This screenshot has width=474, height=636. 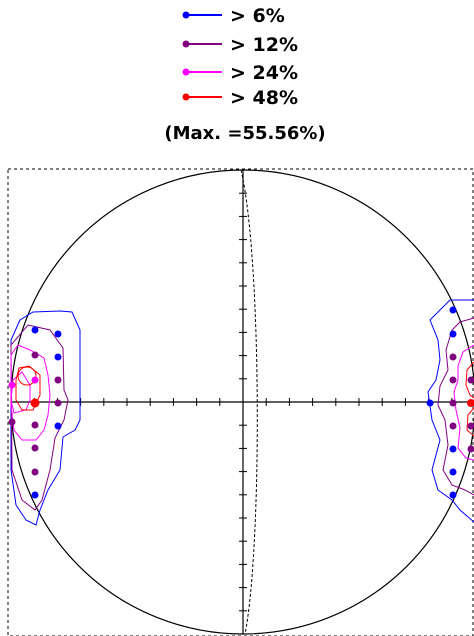 I want to click on max-label: (Max. =55.56%), so click(x=244, y=133).